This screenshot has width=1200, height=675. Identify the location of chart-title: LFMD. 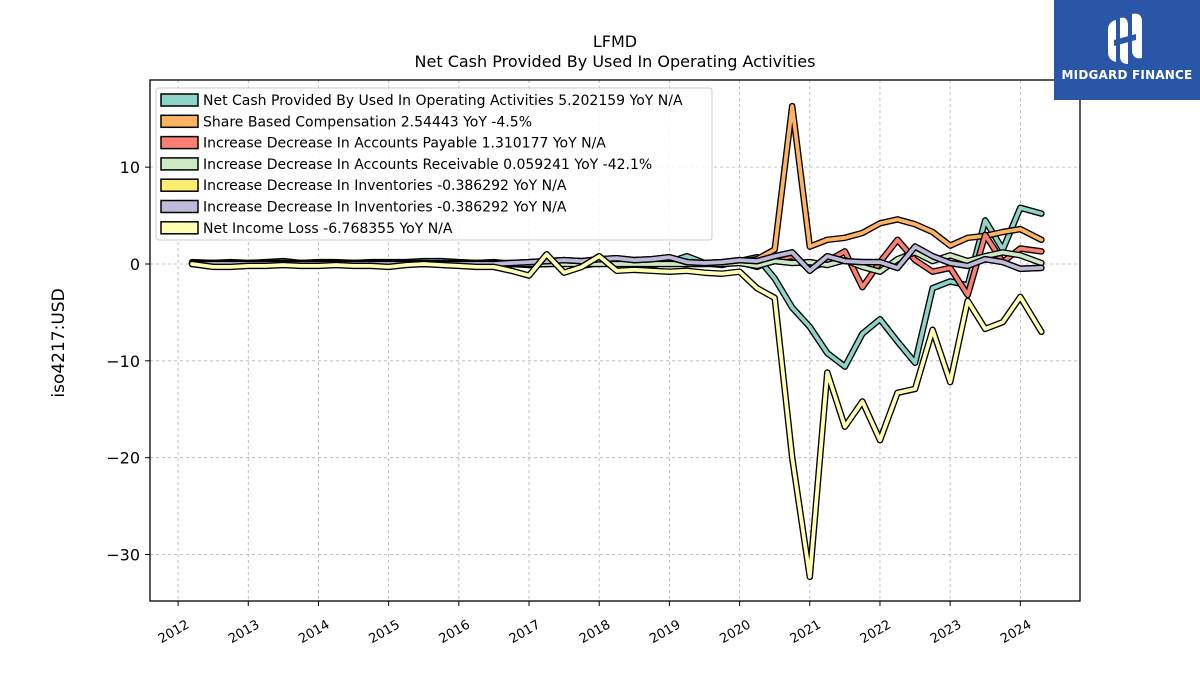
(615, 41).